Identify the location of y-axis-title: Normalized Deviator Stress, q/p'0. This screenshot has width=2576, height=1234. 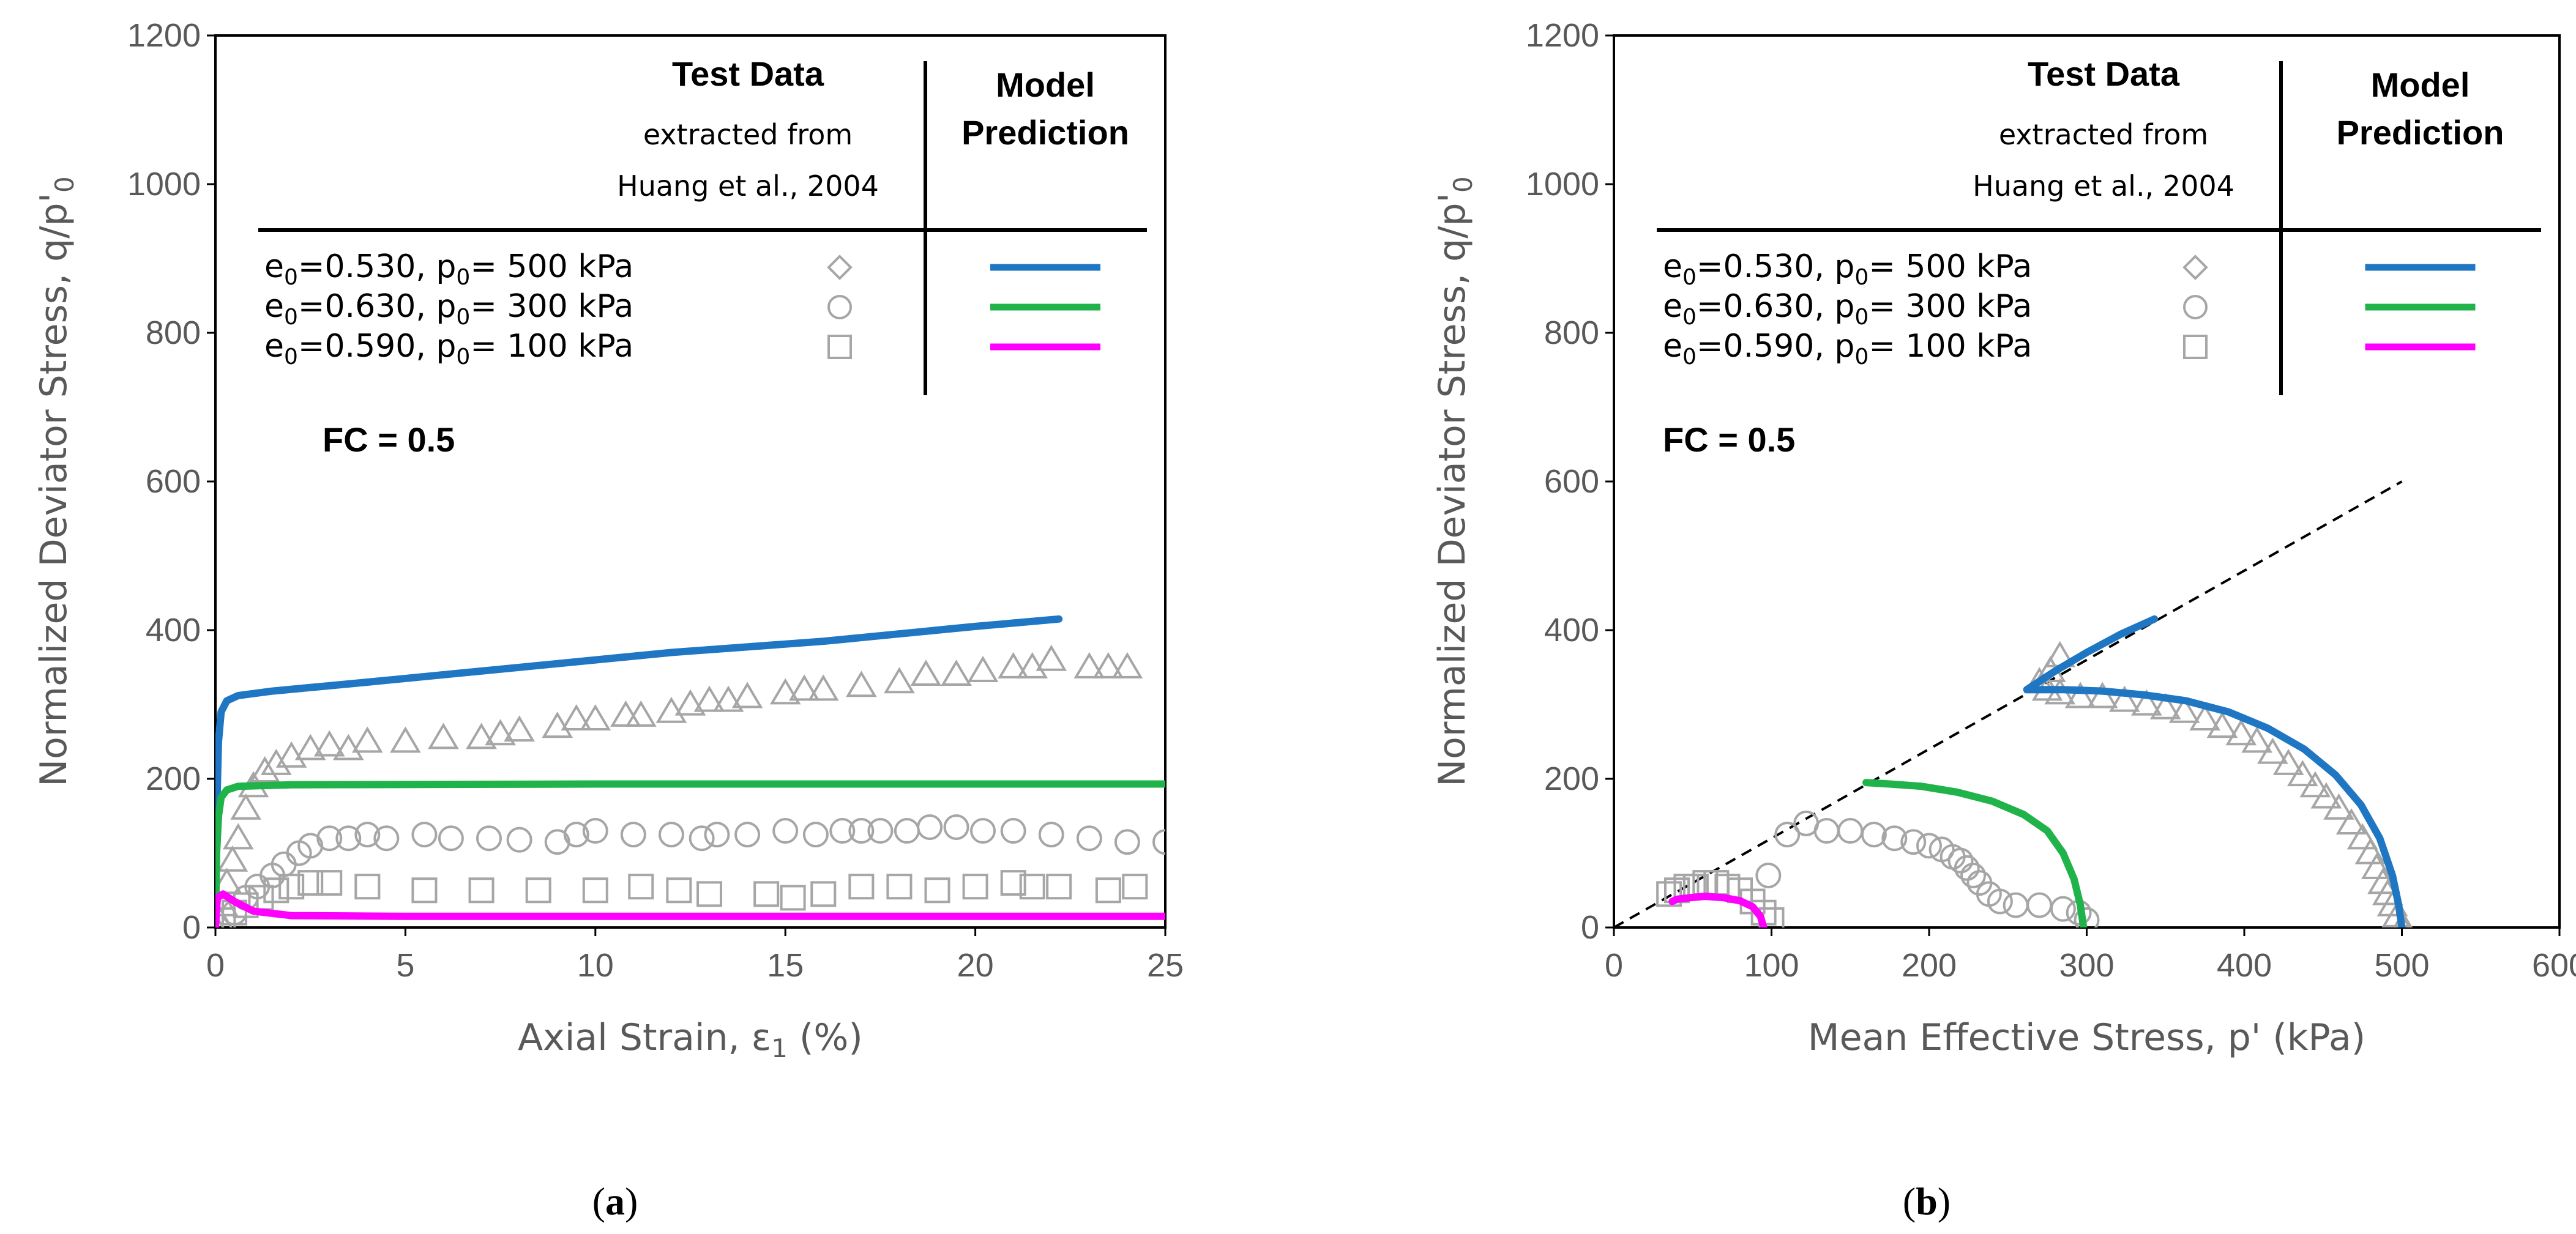
(56, 481).